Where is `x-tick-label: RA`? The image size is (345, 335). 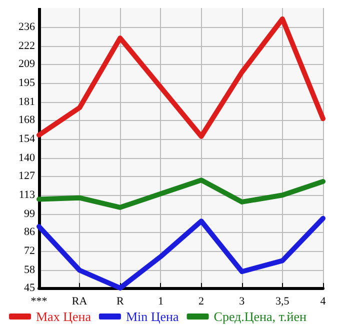
x-tick-label: RA is located at coordinates (80, 302).